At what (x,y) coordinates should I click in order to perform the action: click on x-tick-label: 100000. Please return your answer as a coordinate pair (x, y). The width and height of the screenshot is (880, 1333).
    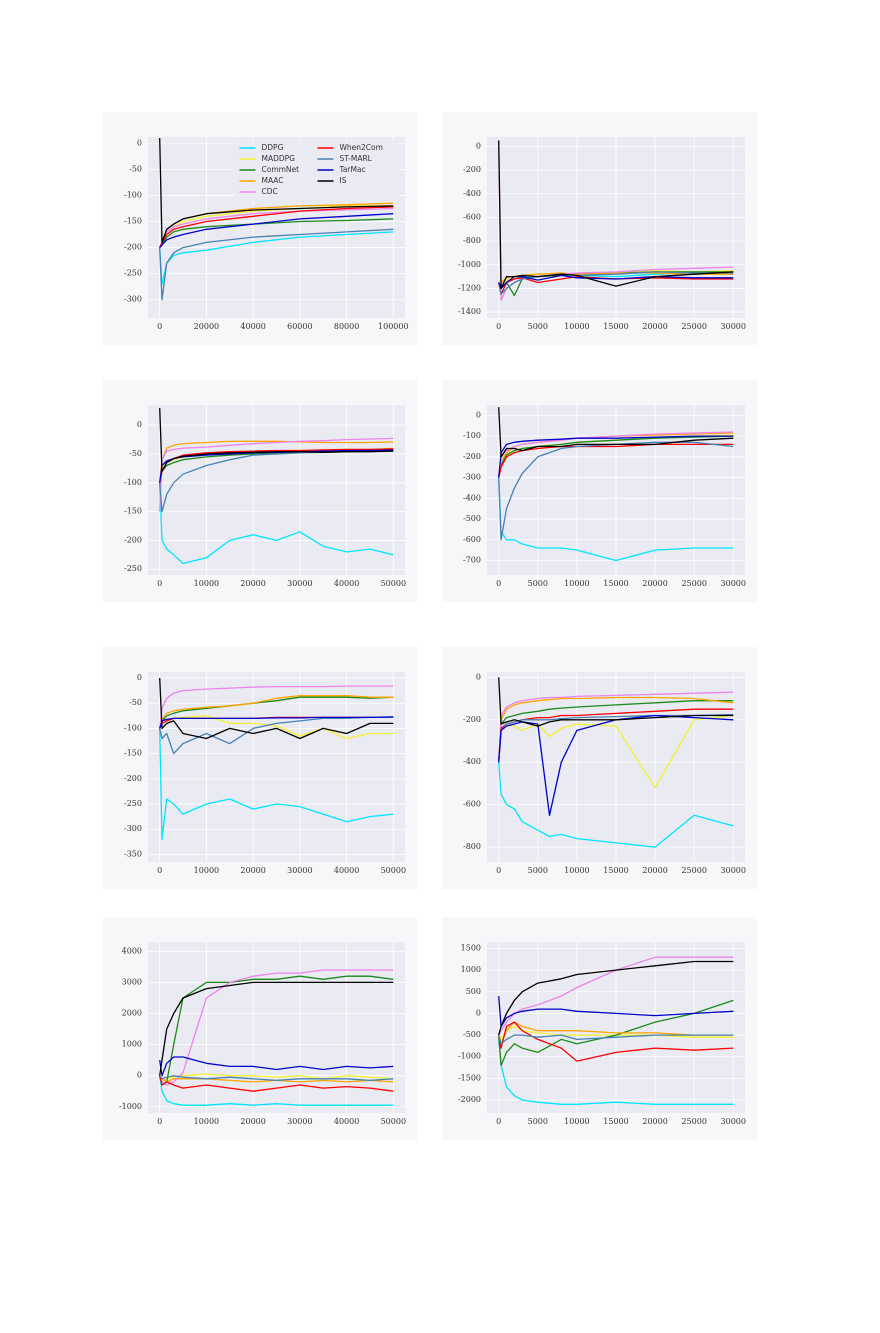
    Looking at the image, I should click on (393, 326).